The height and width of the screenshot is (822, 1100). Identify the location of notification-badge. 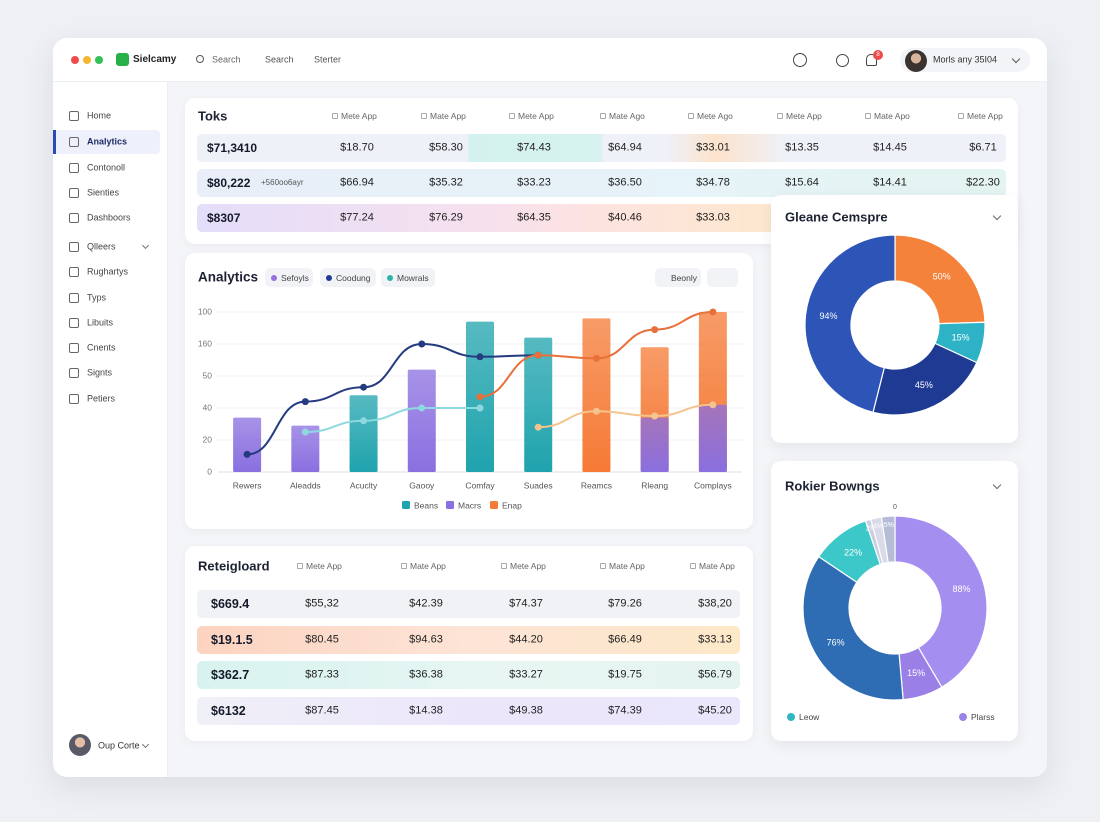
(878, 55).